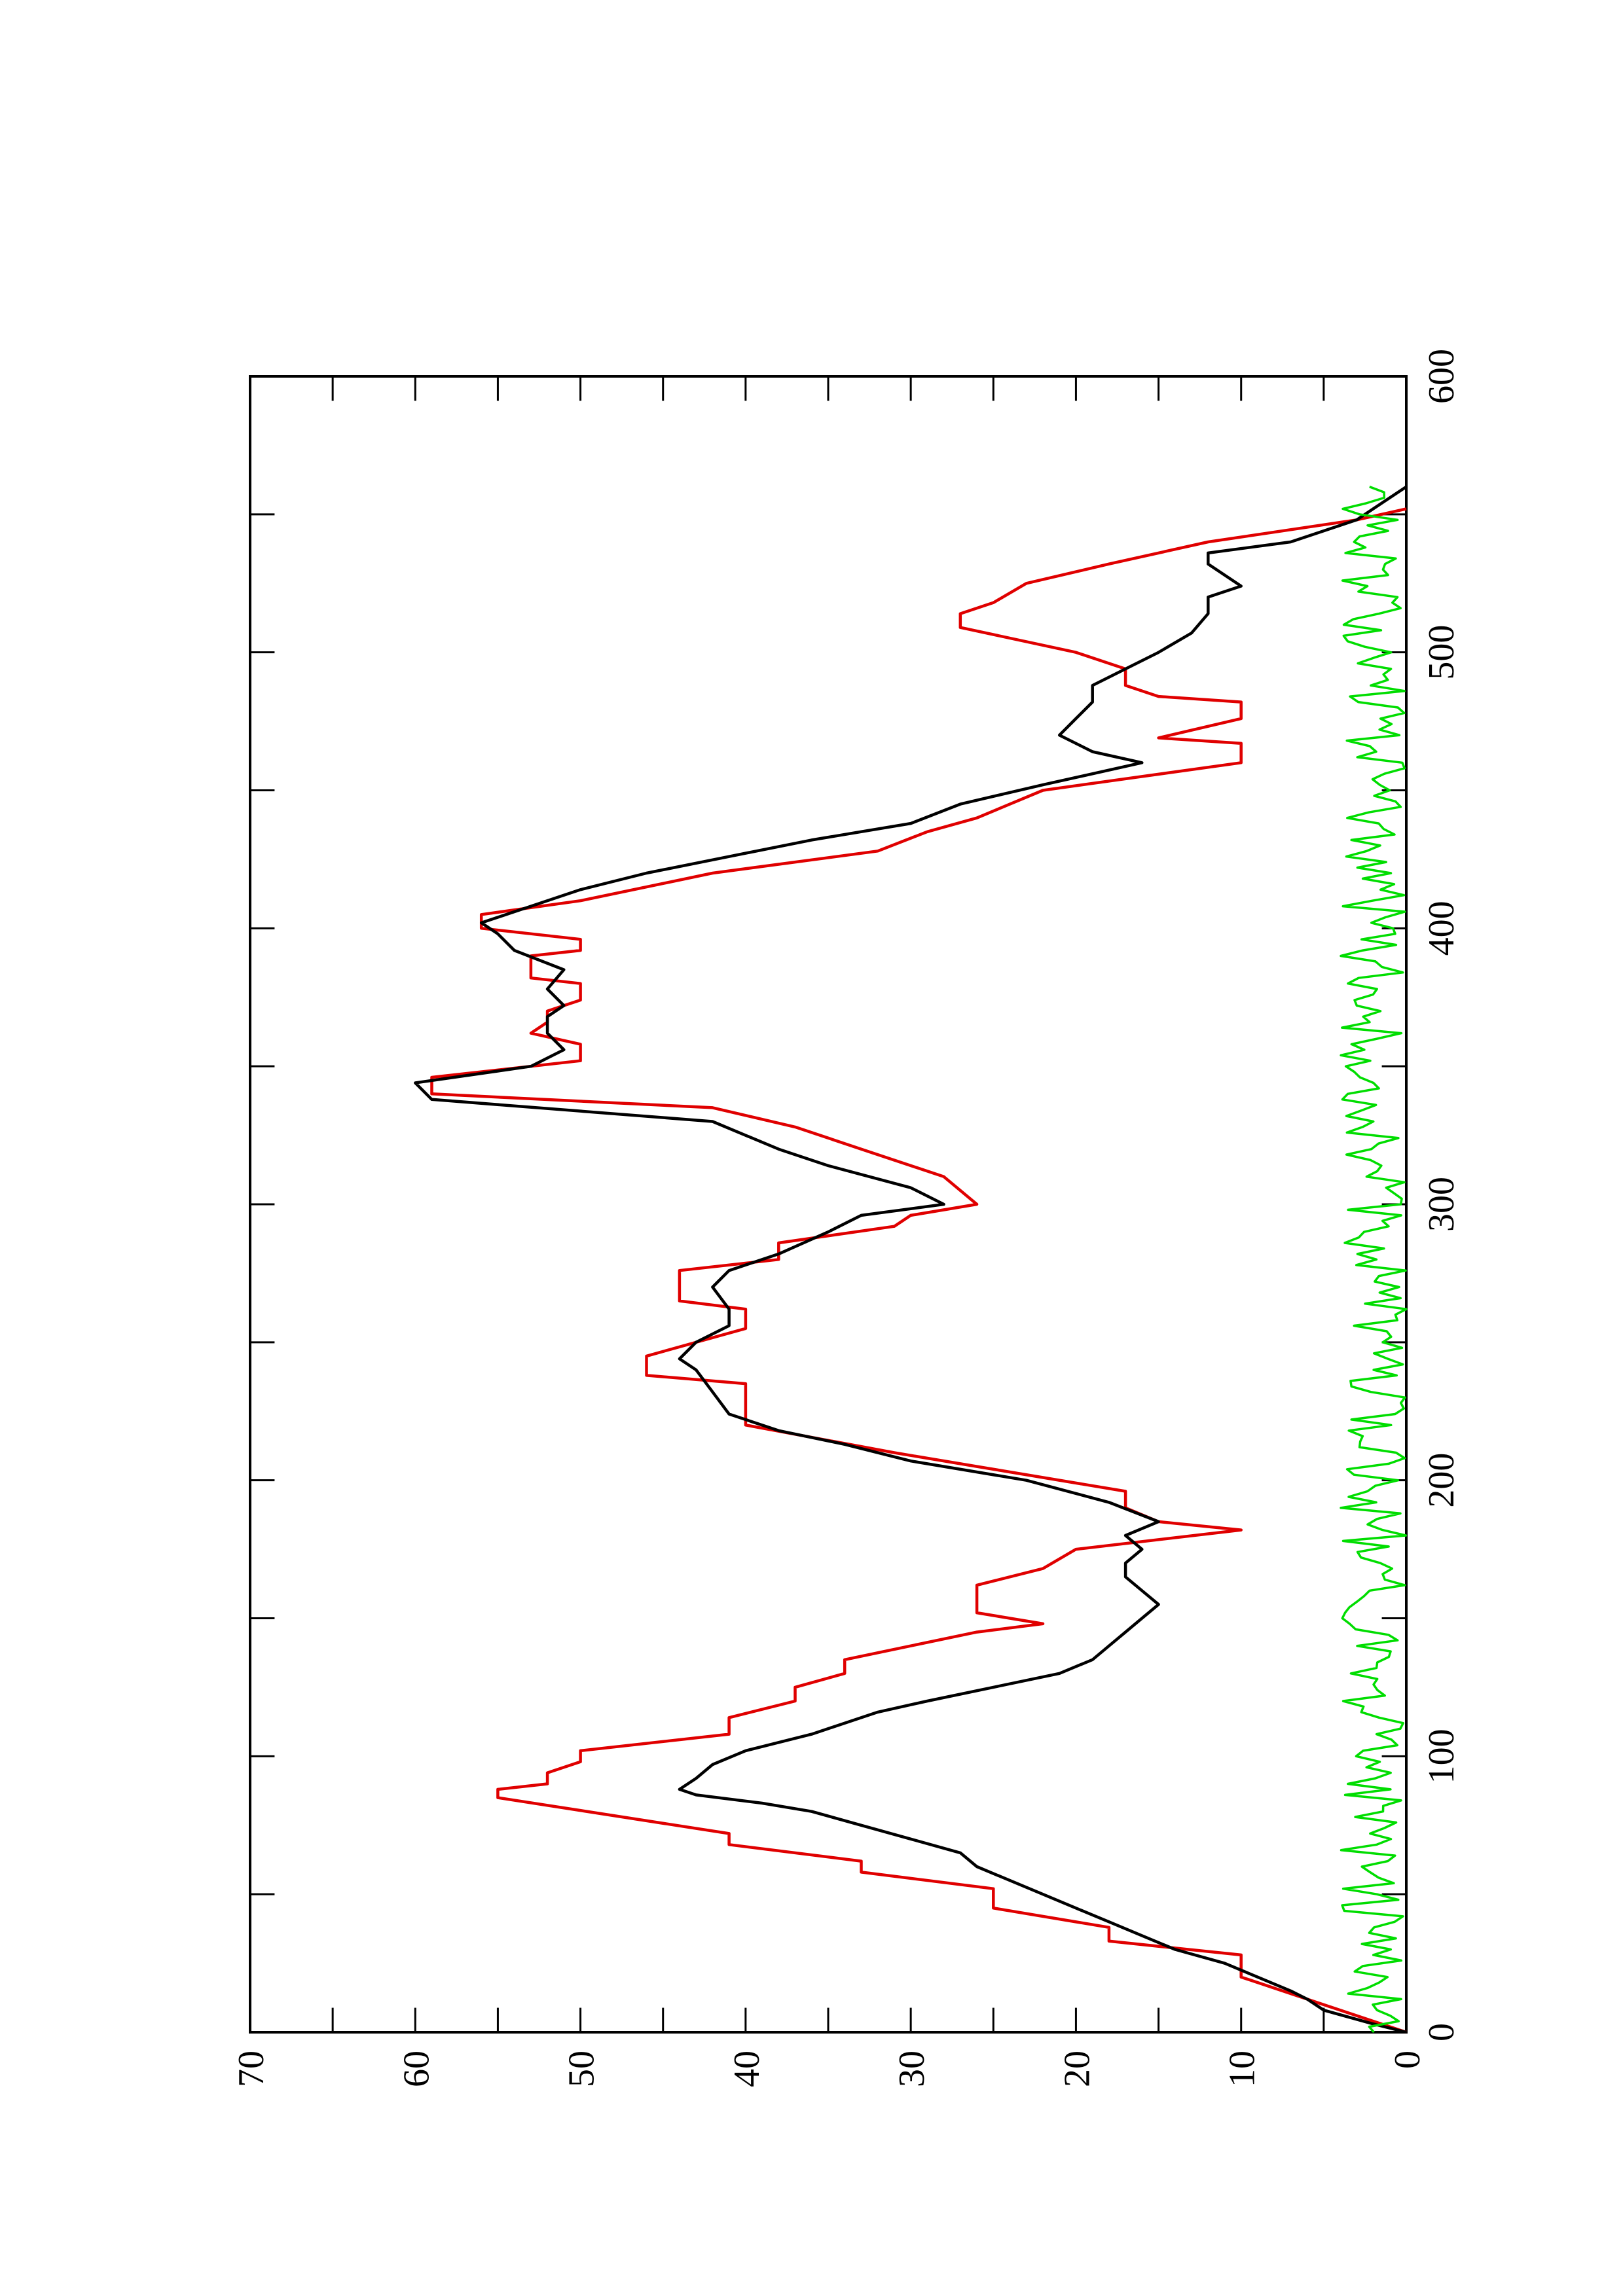  Describe the element at coordinates (912, 2069) in the screenshot. I see `y-tick-label: 30` at that location.